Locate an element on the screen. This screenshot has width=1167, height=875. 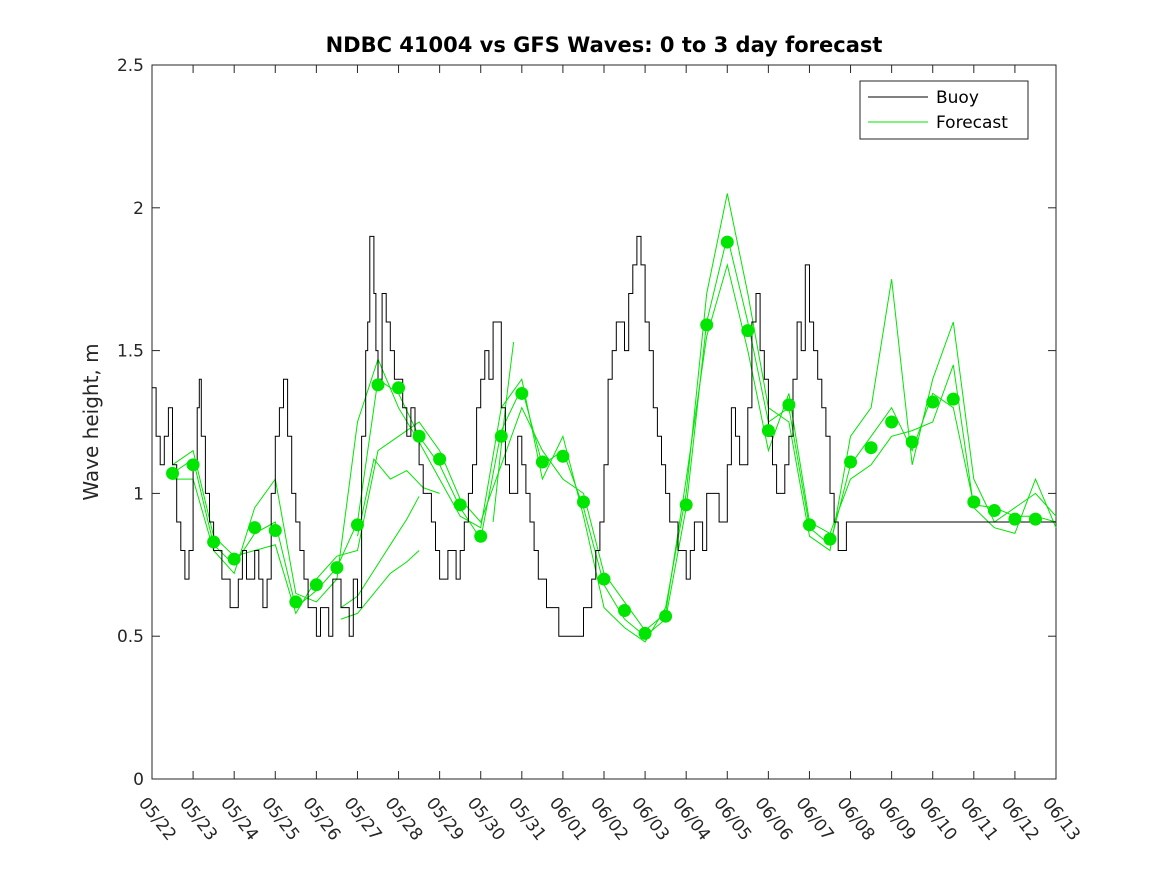
legend-buoy-label: Buoy is located at coordinates (957, 98).